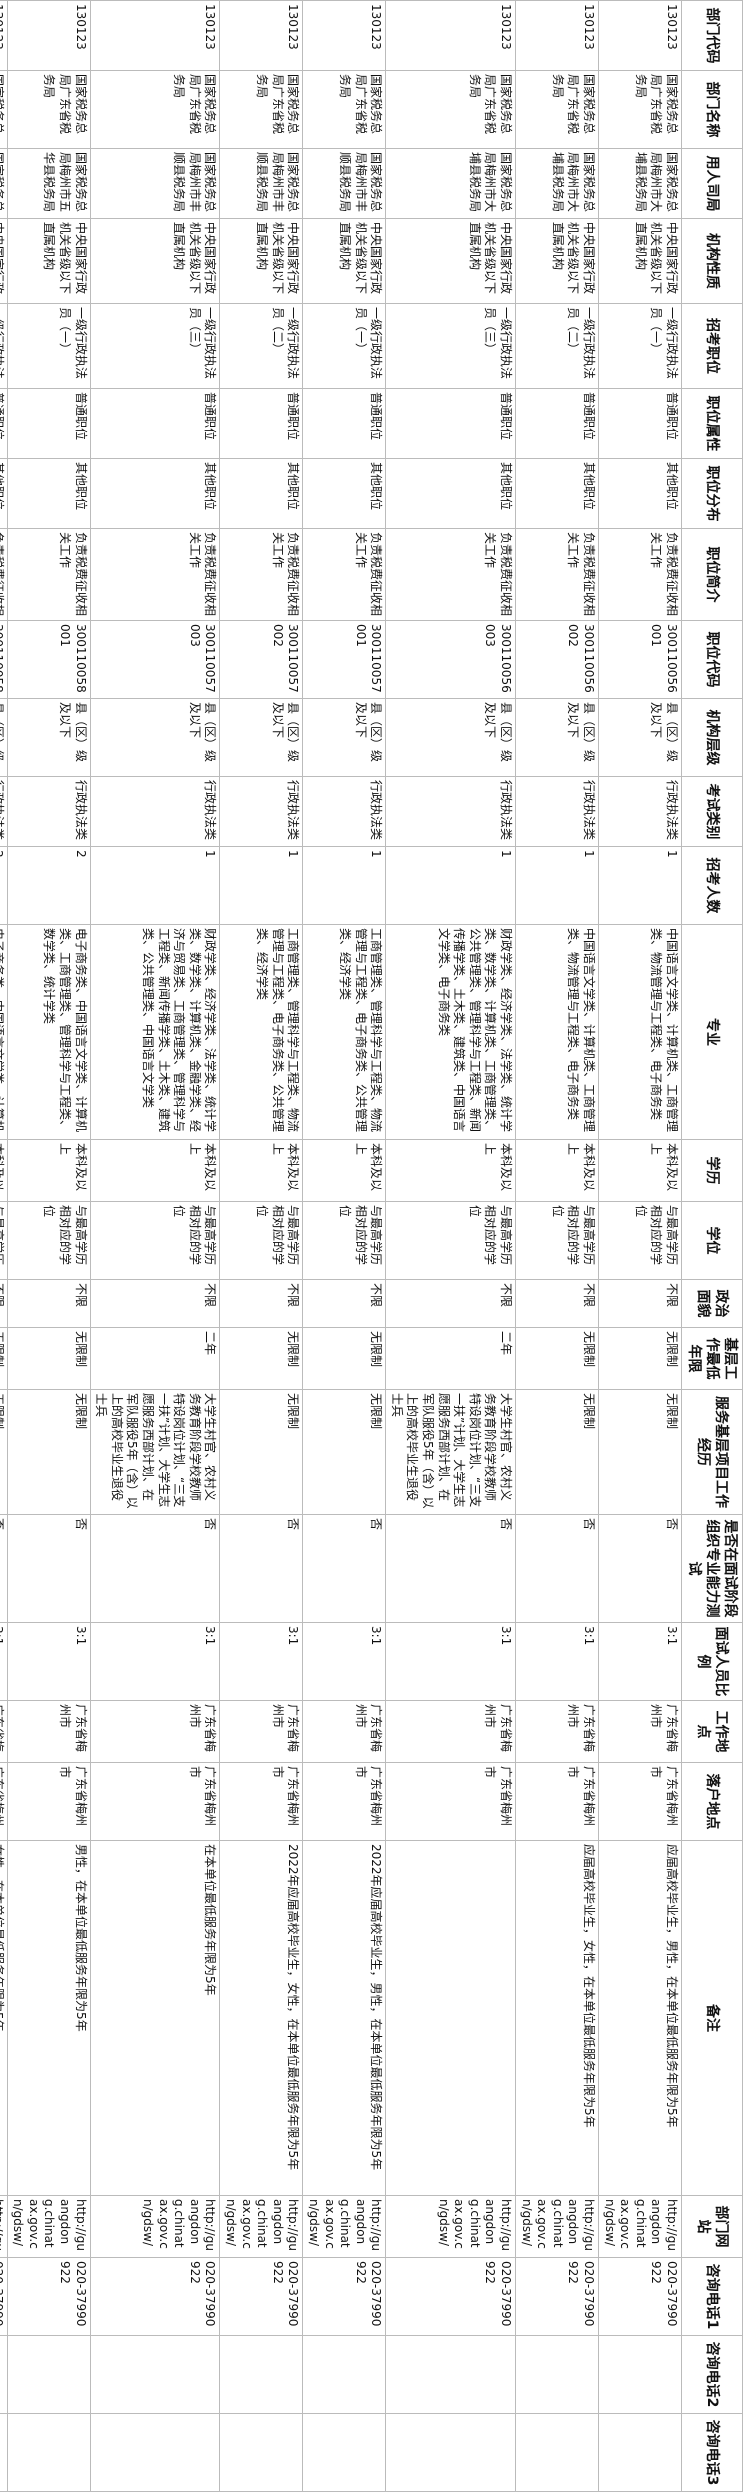  What do you see at coordinates (155, 659) in the screenshot?
I see `table-cell: 300110057003` at bounding box center [155, 659].